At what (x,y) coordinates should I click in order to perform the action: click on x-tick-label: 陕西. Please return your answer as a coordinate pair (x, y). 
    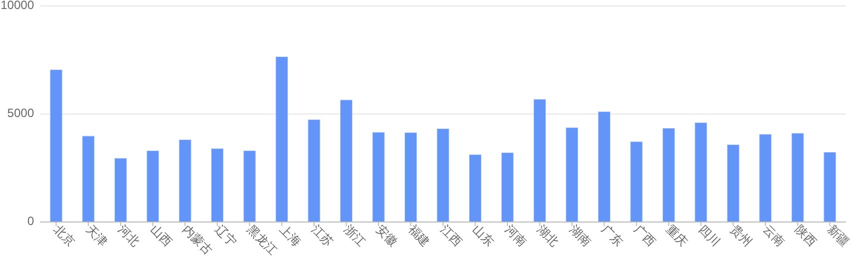
    Looking at the image, I should click on (806, 236).